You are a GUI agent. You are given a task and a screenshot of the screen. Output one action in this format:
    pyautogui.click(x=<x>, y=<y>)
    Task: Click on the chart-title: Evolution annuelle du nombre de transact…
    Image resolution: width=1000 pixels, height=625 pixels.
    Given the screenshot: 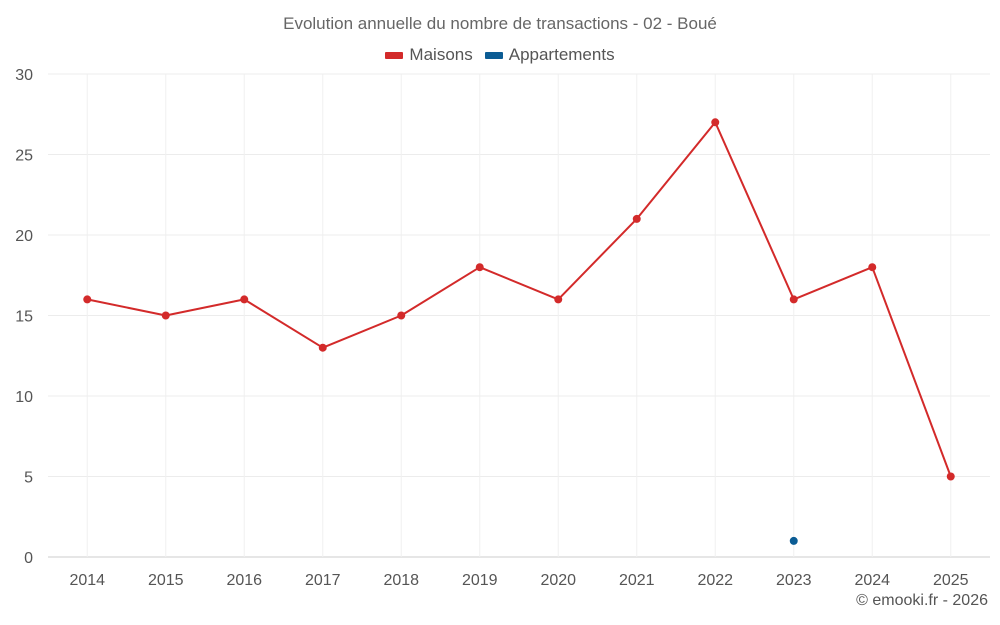 What is the action you would take?
    pyautogui.click(x=500, y=23)
    